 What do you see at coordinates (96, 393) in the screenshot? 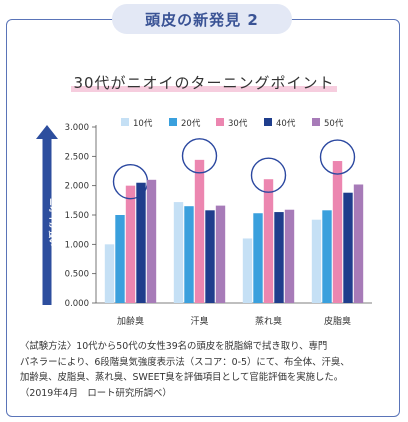
I see `note-line: （2019年4月 ロート研究所調べ）` at bounding box center [96, 393].